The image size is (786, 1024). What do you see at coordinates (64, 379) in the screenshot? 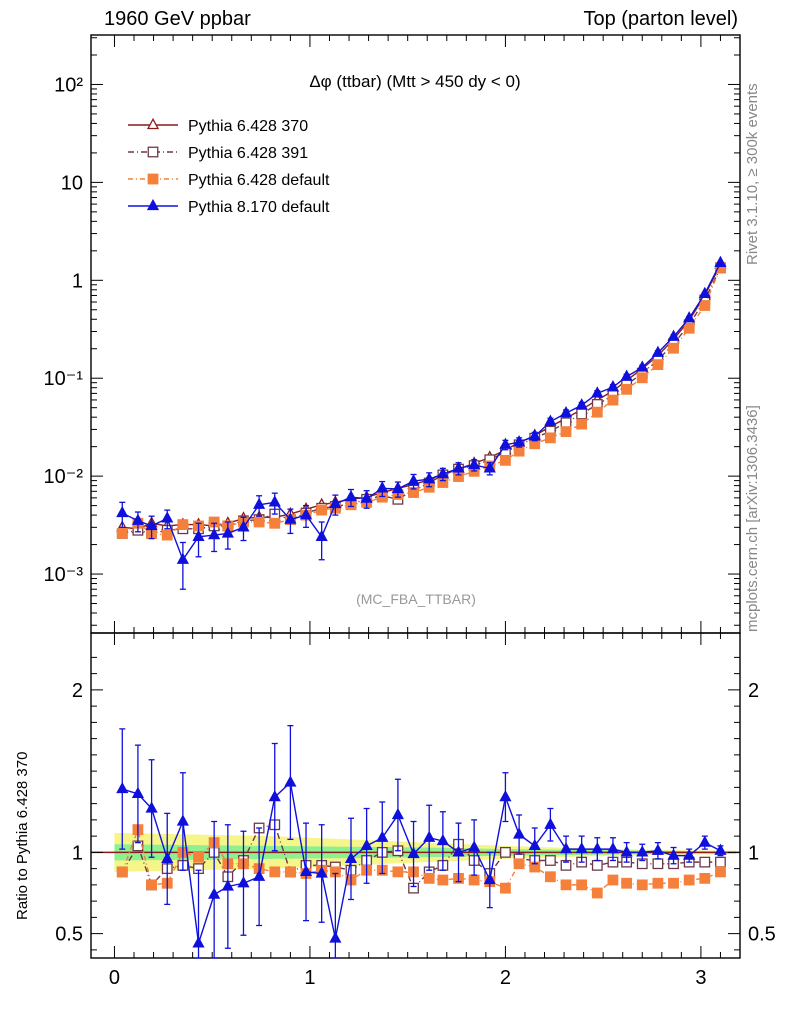
I see `y-tick-label: 10⁻¹` at bounding box center [64, 379].